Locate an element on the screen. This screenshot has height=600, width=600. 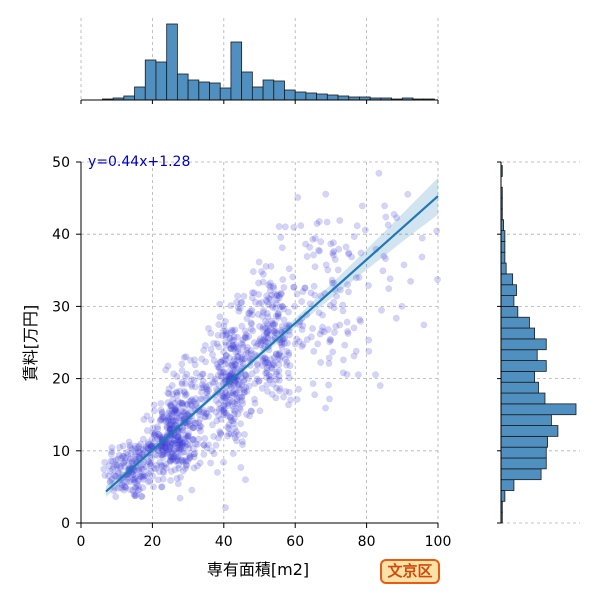
x-hist-bar is located at coordinates (215, 91).